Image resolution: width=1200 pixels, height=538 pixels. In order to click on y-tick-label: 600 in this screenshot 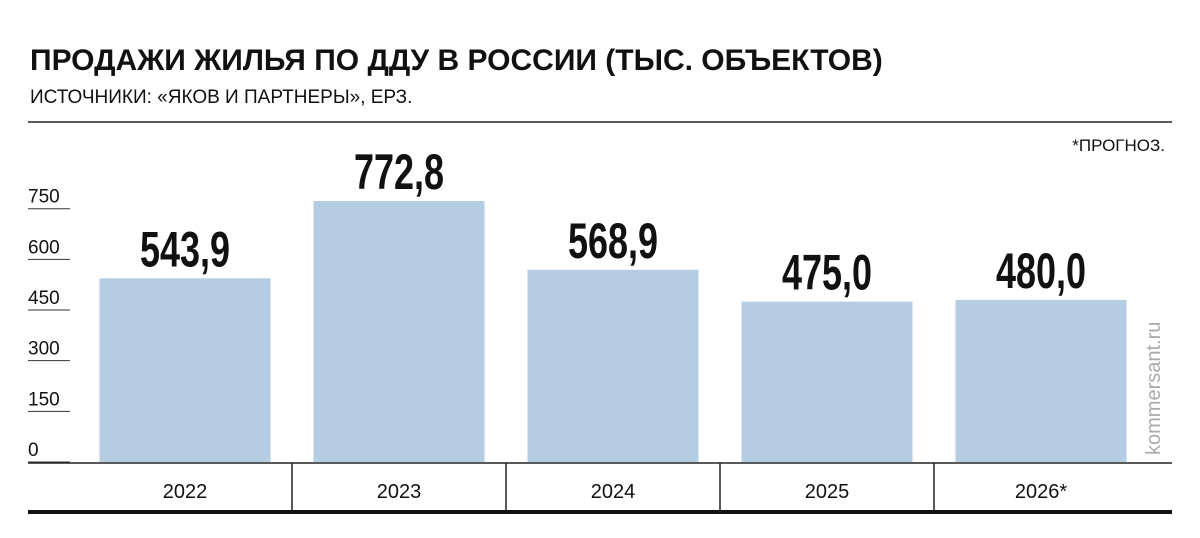, I will do `click(44, 247)`.